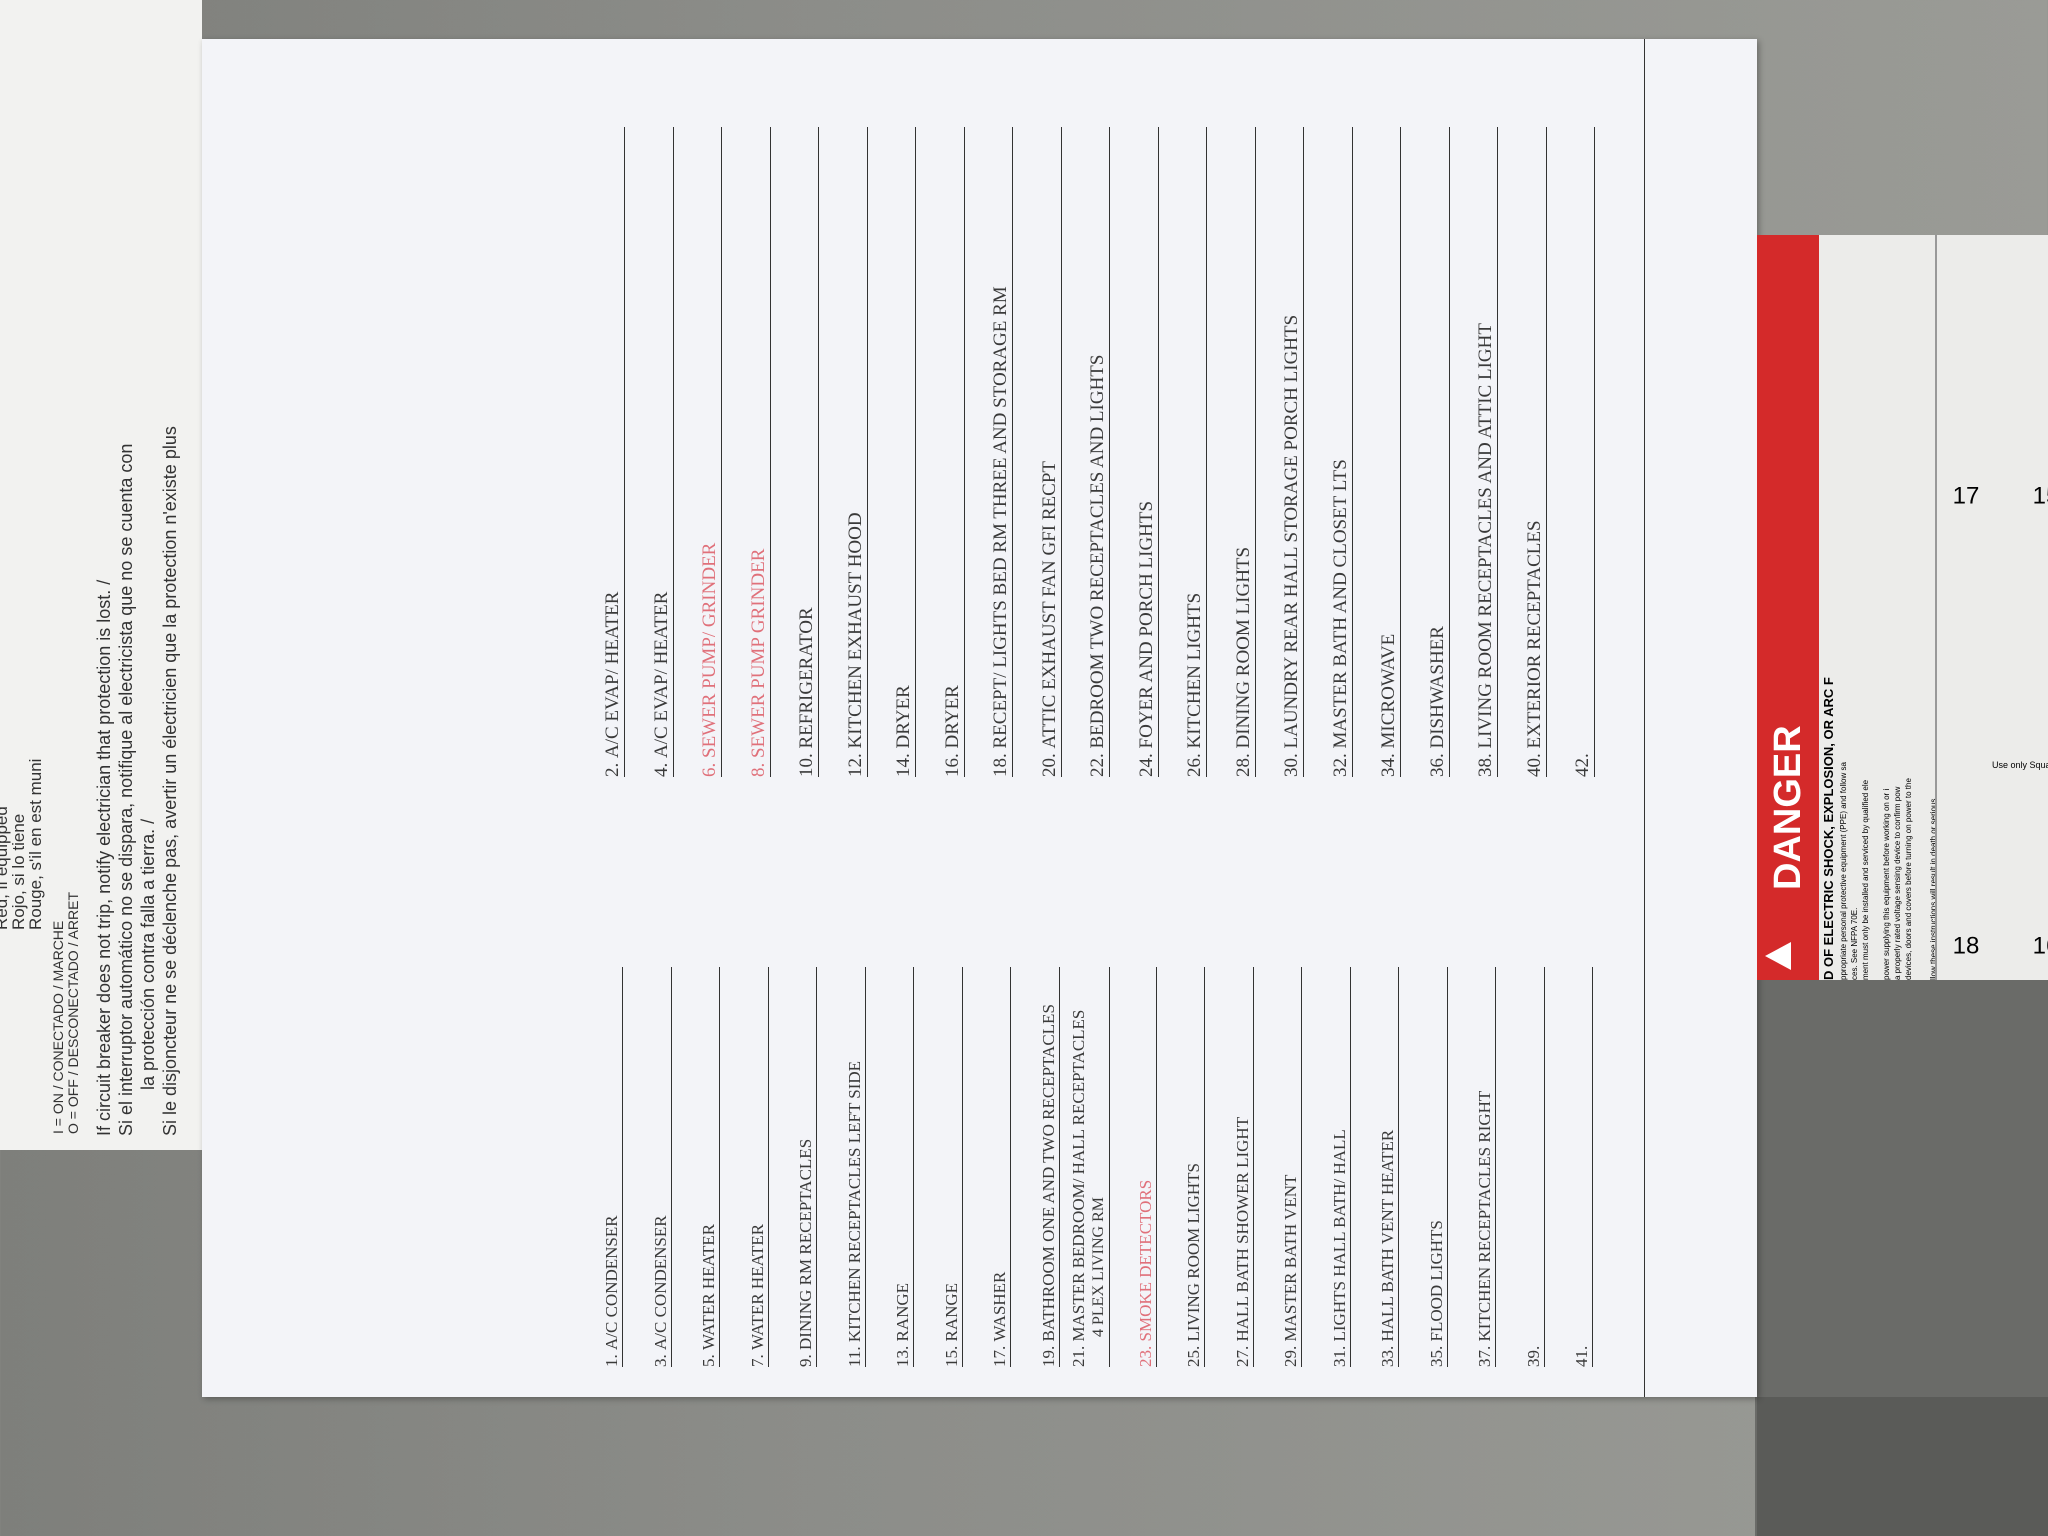 This screenshot has height=1536, width=2048. Describe the element at coordinates (1340, 604) in the screenshot. I see `circuit-label: MASTER BATH AND CLOSET LTS` at that location.